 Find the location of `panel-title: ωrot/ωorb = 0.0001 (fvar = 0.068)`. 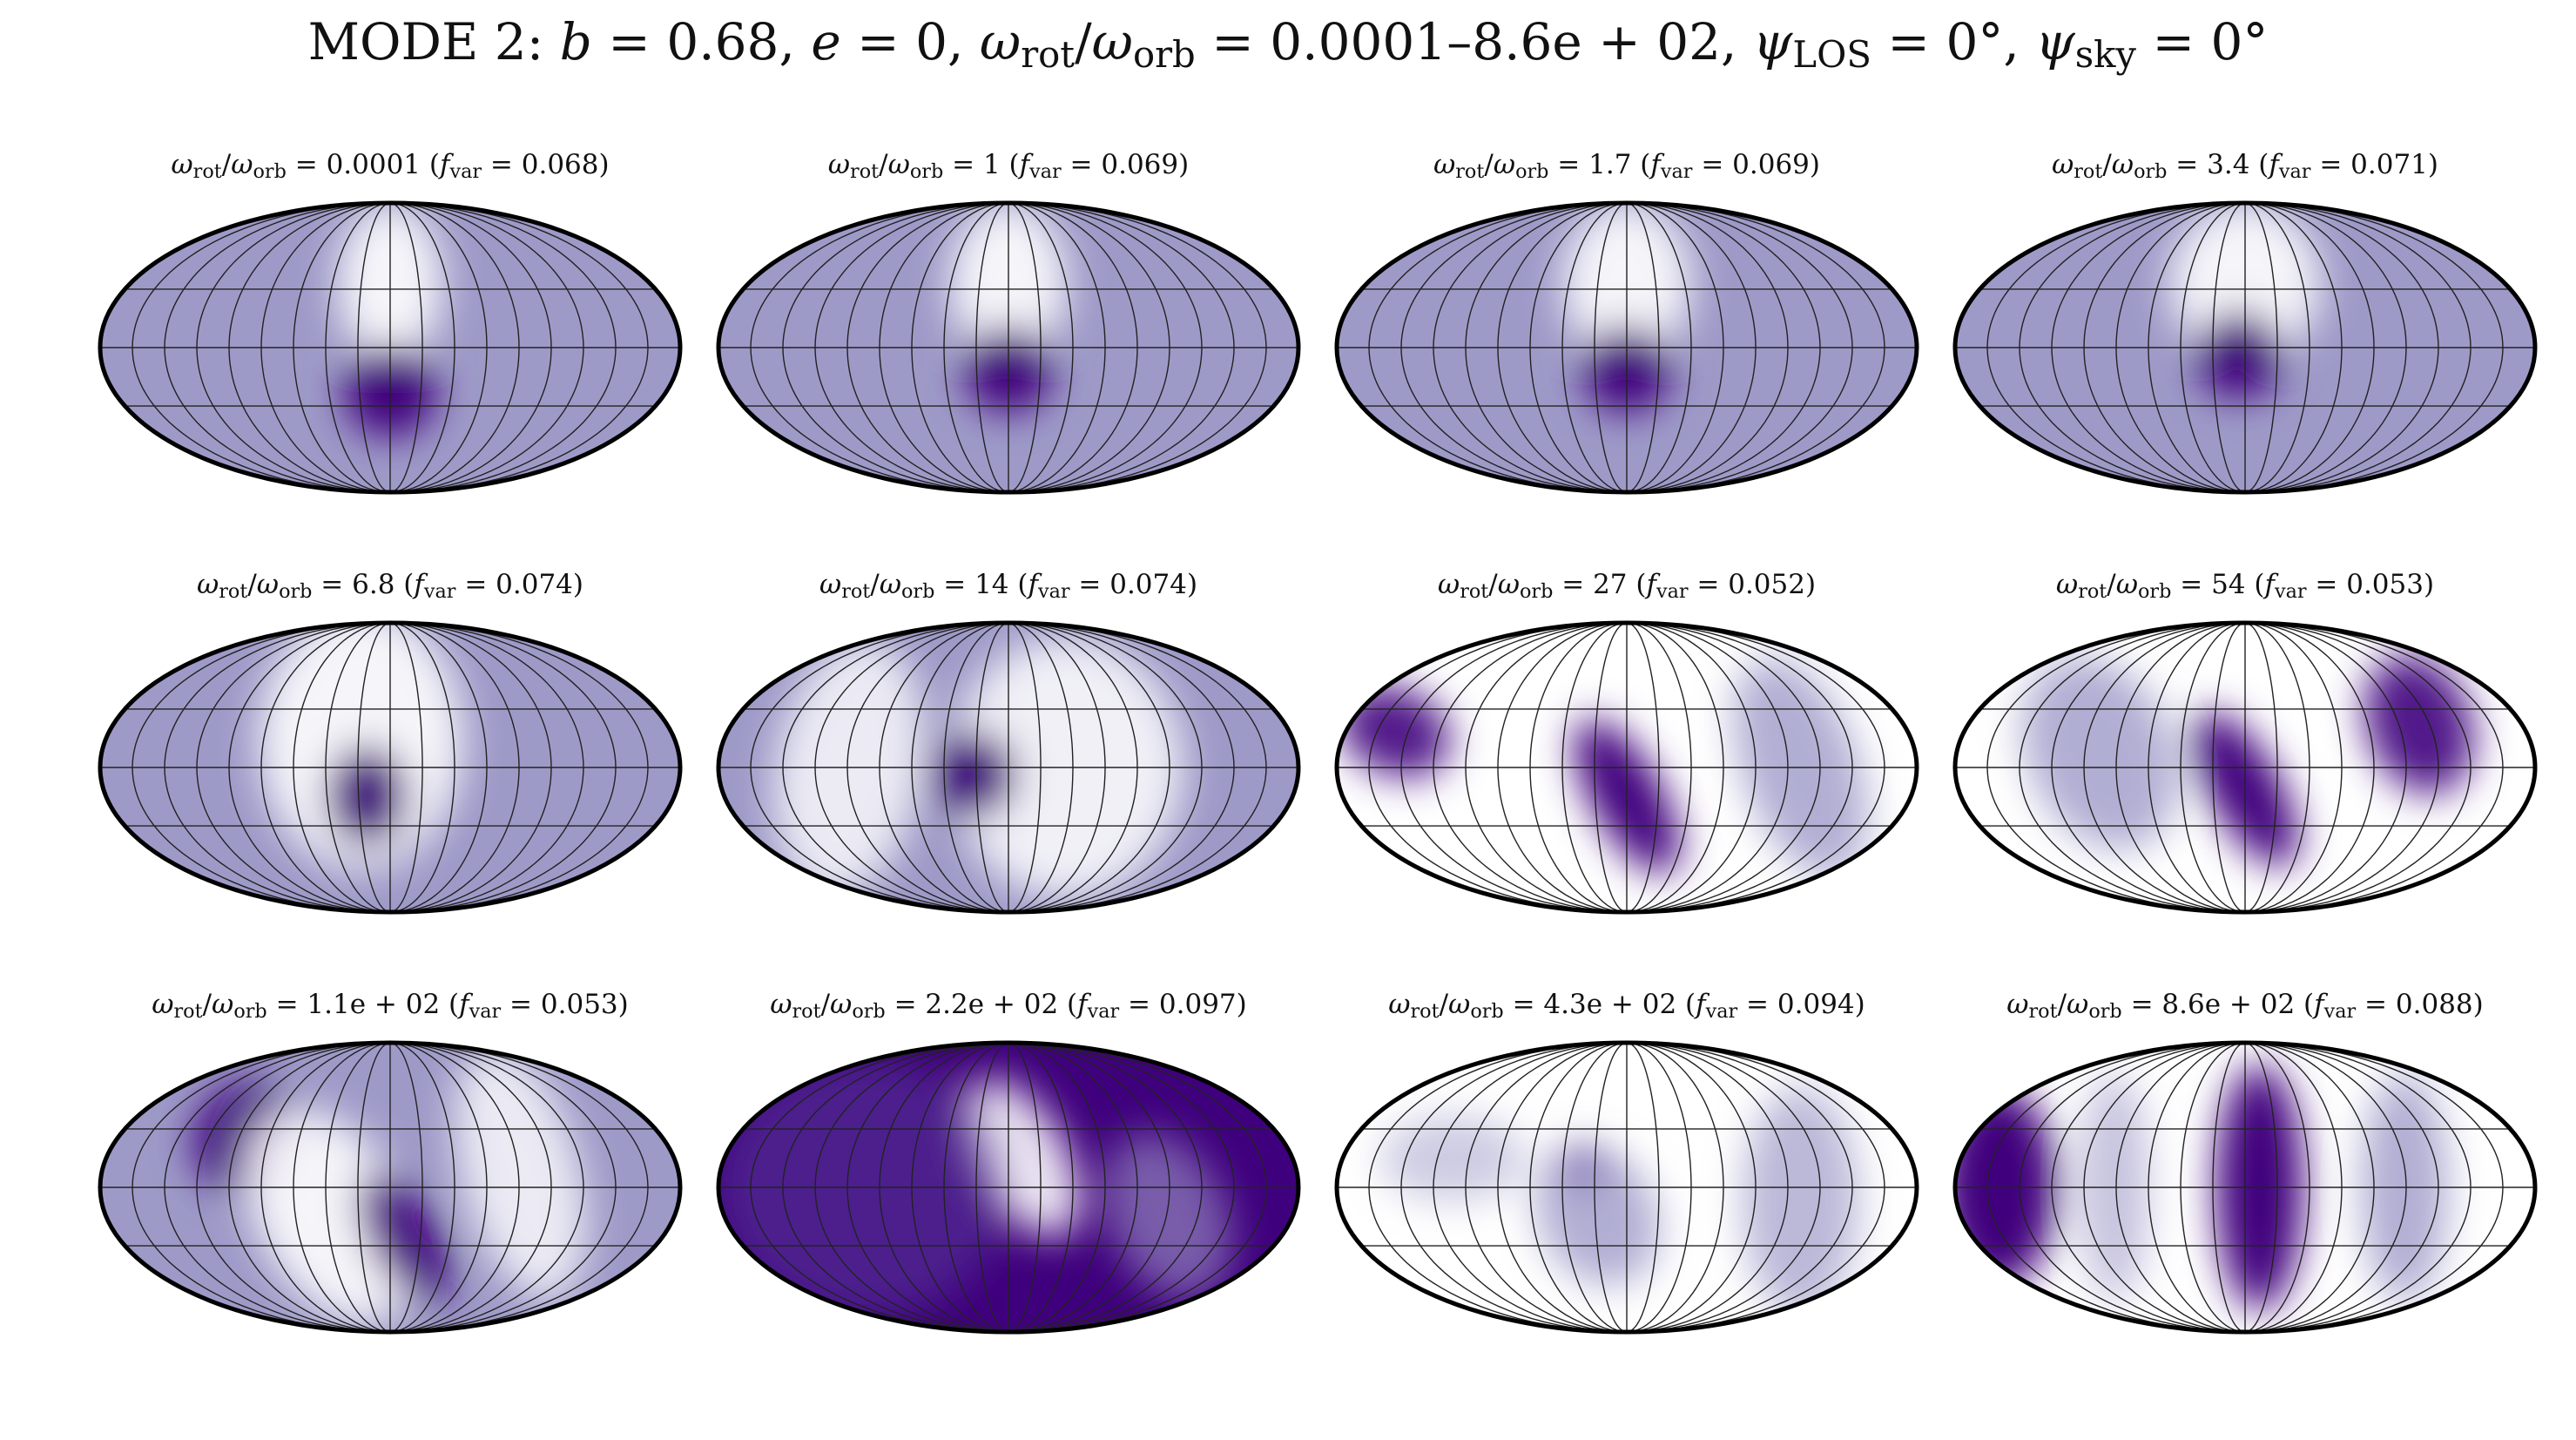

panel-title: ωrot/ωorb = 0.0001 (fvar = 0.068) is located at coordinates (390, 166).